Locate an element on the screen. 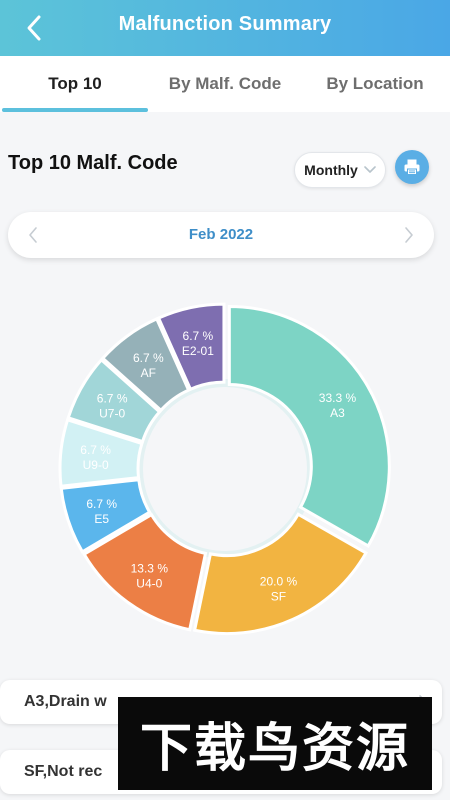  print-button is located at coordinates (412, 167).